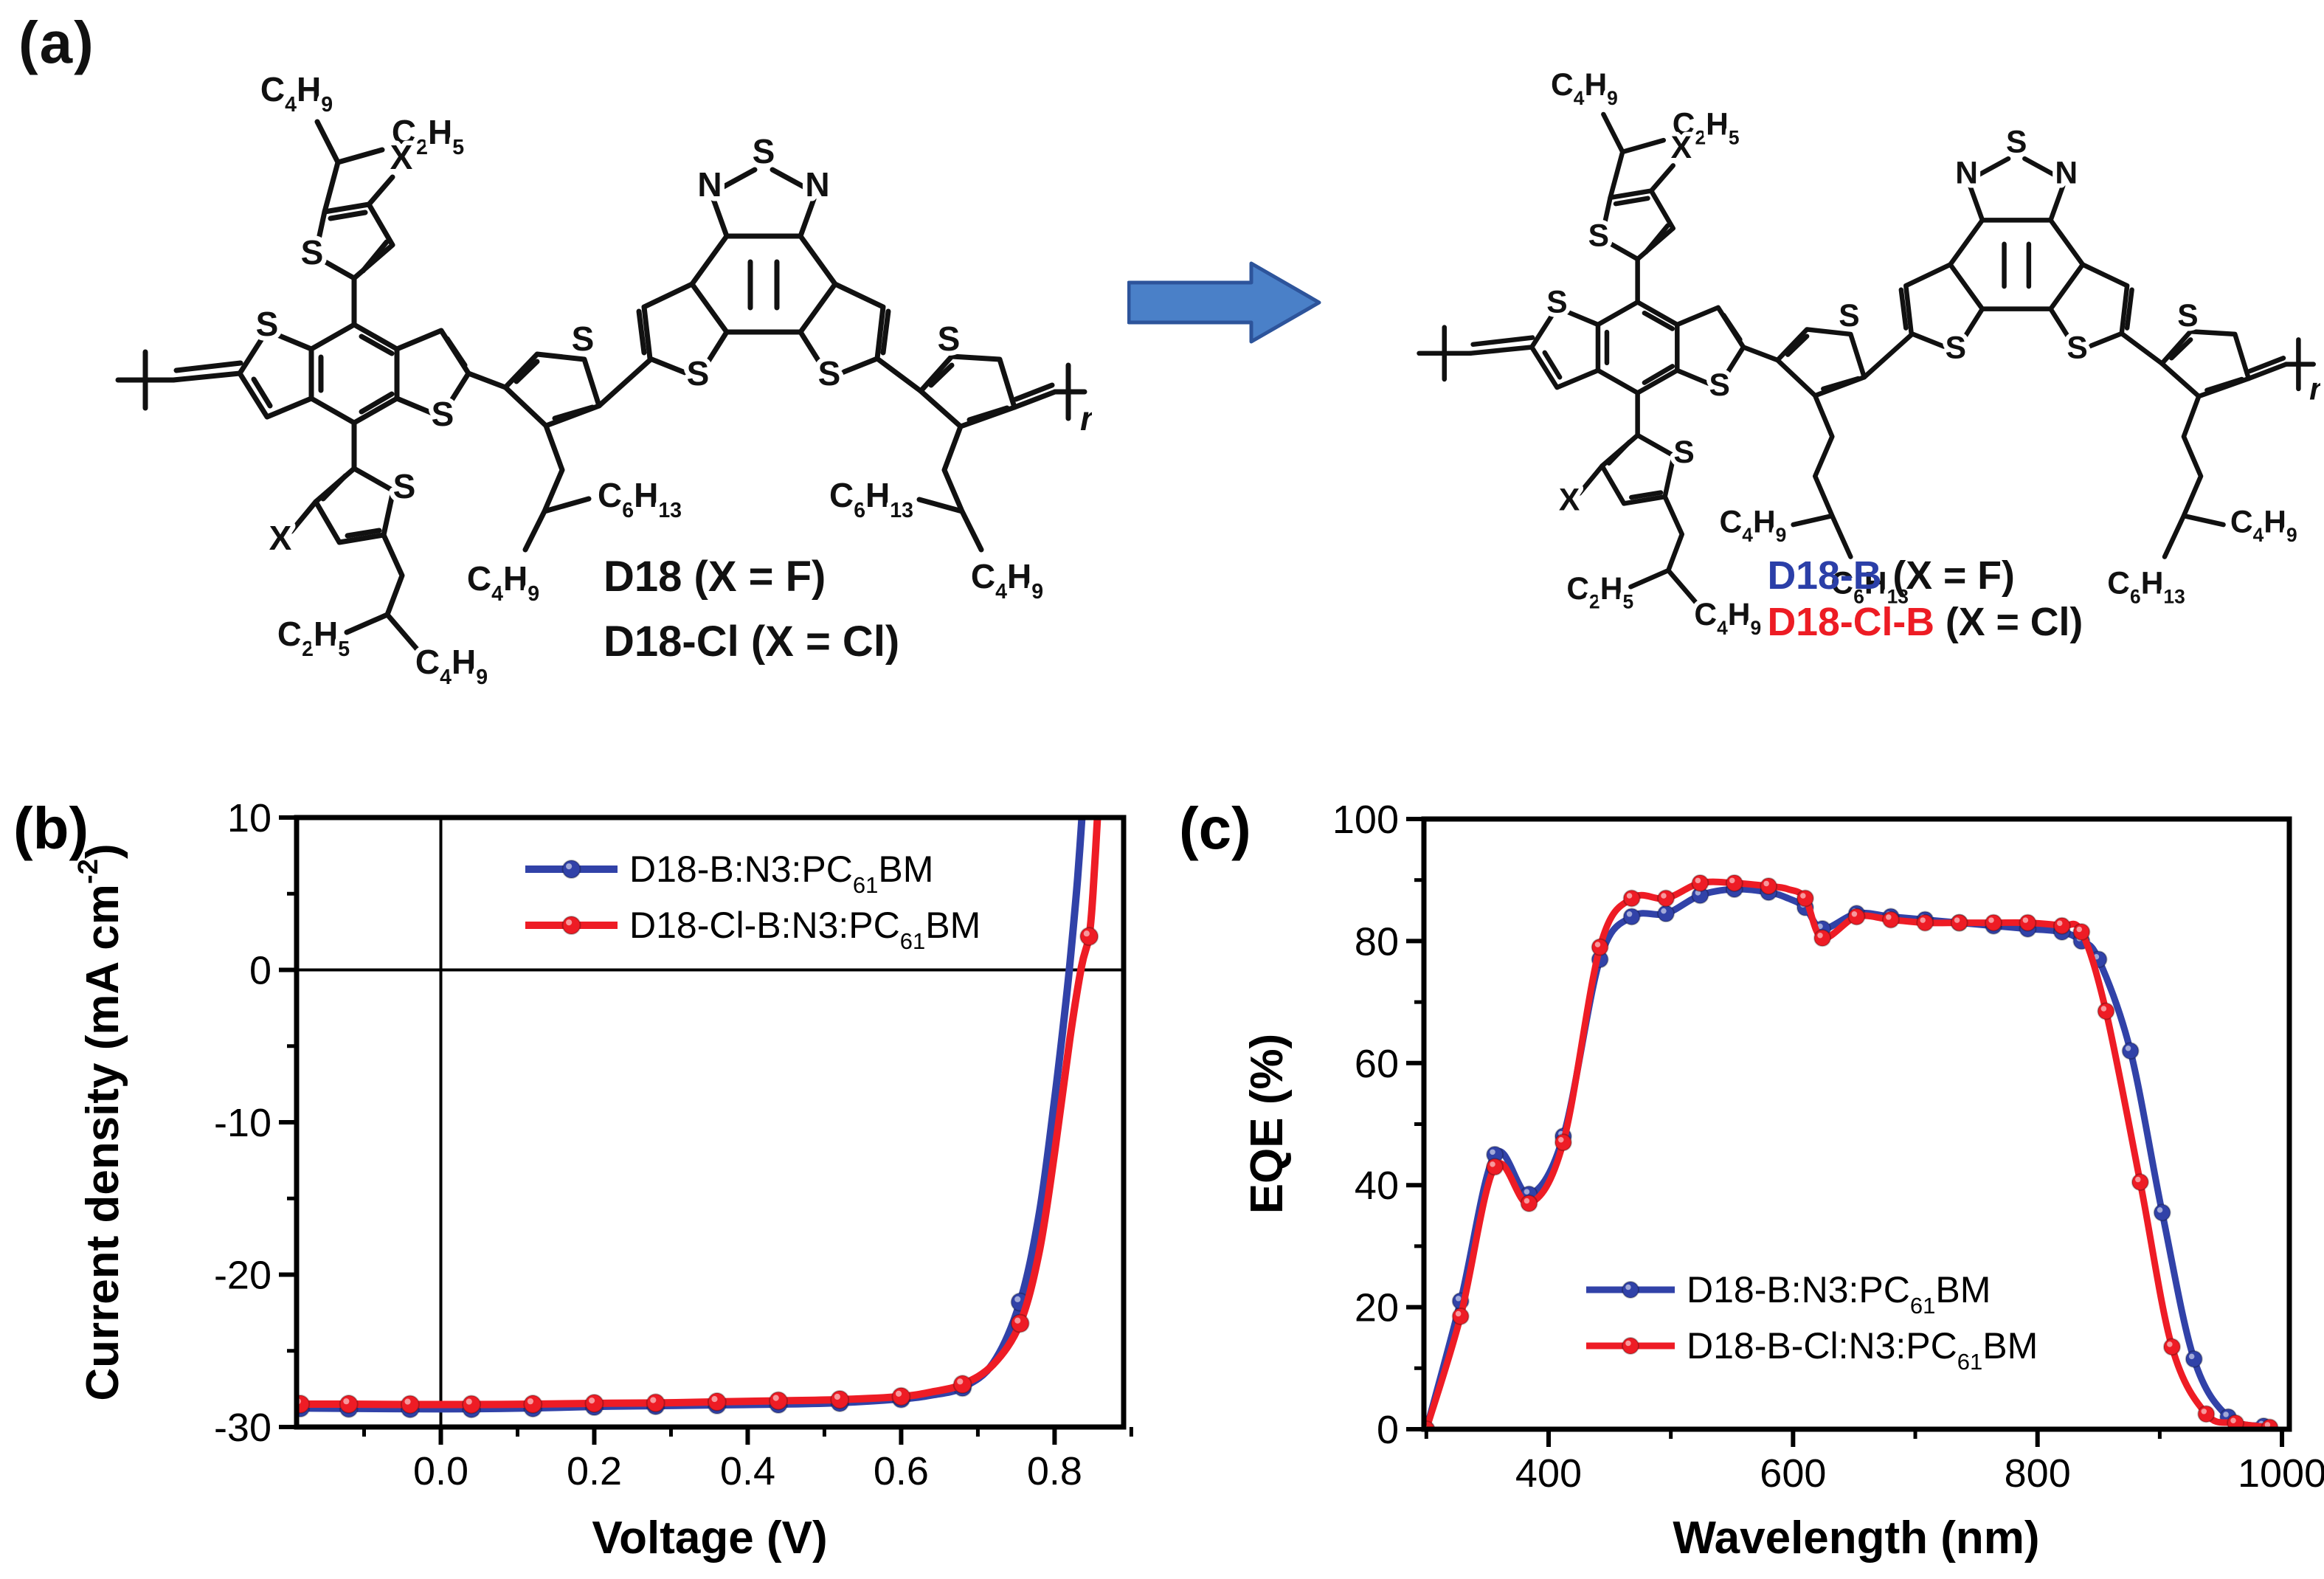 The height and width of the screenshot is (1579, 2324). I want to click on molecule-caption: D18-Cl-B (X = Cl), so click(1925, 622).